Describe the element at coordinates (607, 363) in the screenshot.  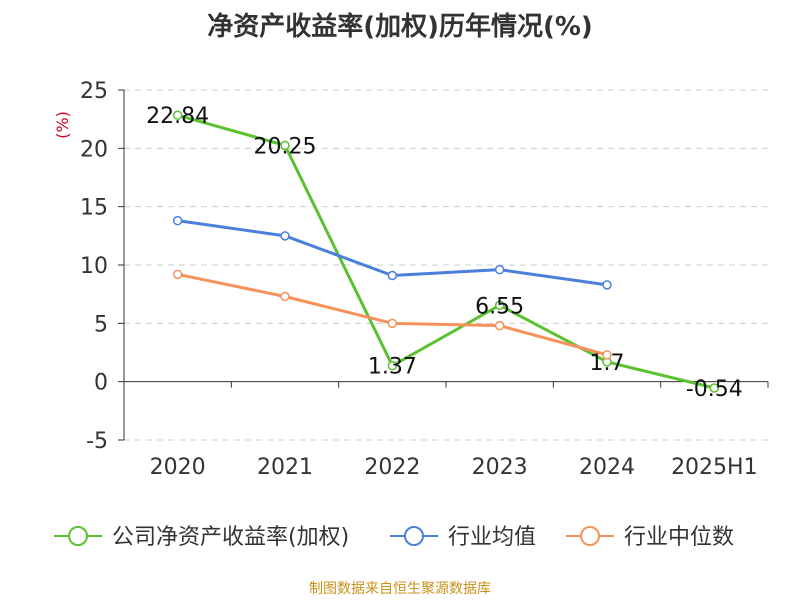
I see `data-label: 1.7` at that location.